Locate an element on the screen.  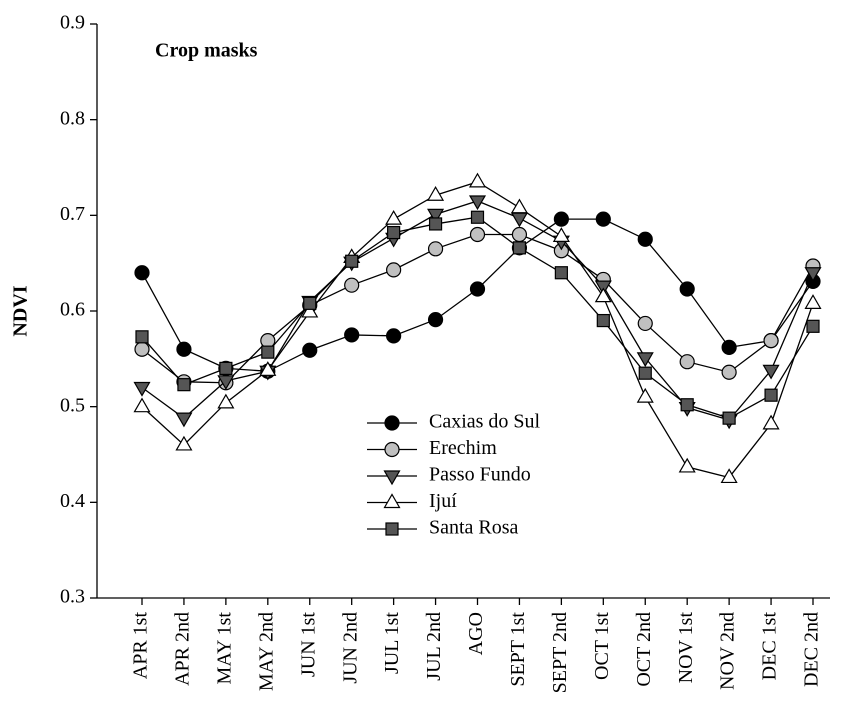
legend-label: Erechim is located at coordinates (463, 448).